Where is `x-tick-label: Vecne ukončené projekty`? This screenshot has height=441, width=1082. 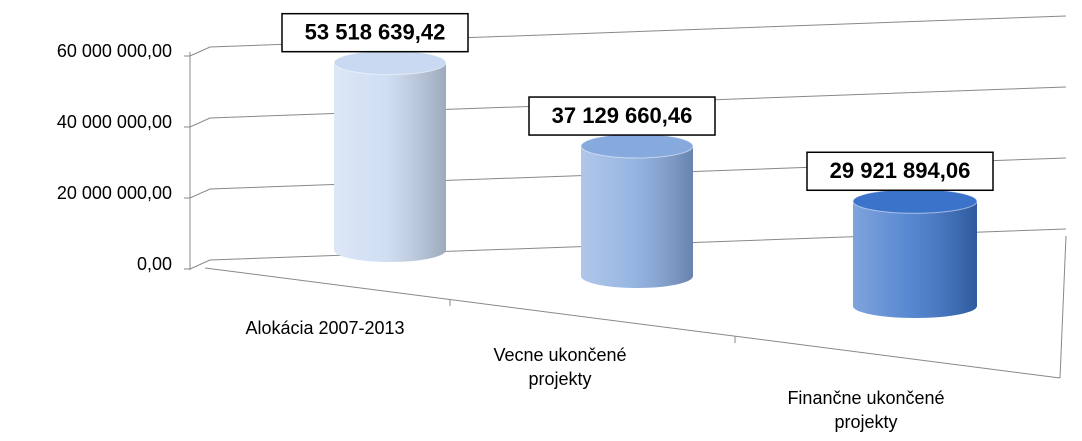 x-tick-label: Vecne ukončené projekty is located at coordinates (560, 367).